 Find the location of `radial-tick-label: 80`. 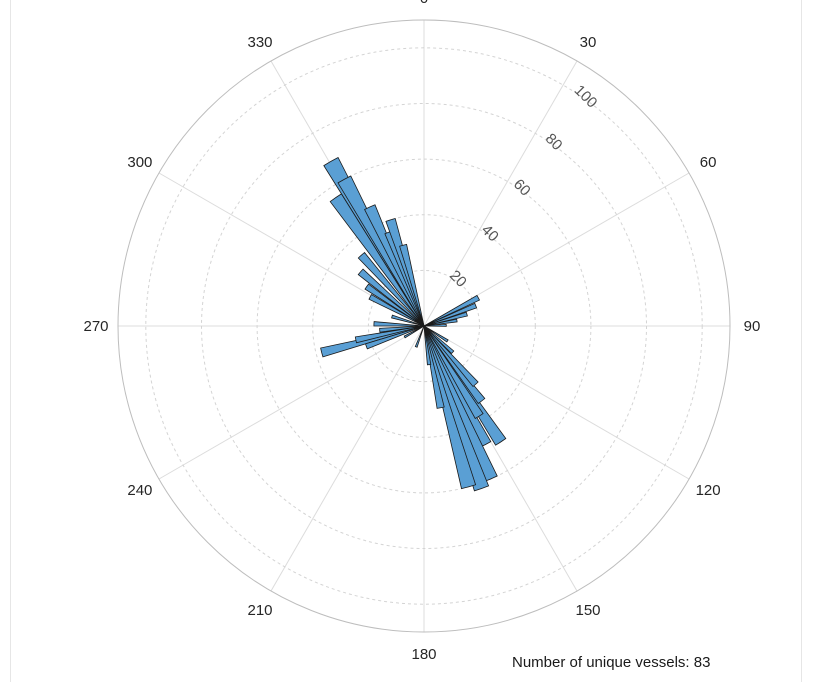

radial-tick-label: 80 is located at coordinates (554, 142).